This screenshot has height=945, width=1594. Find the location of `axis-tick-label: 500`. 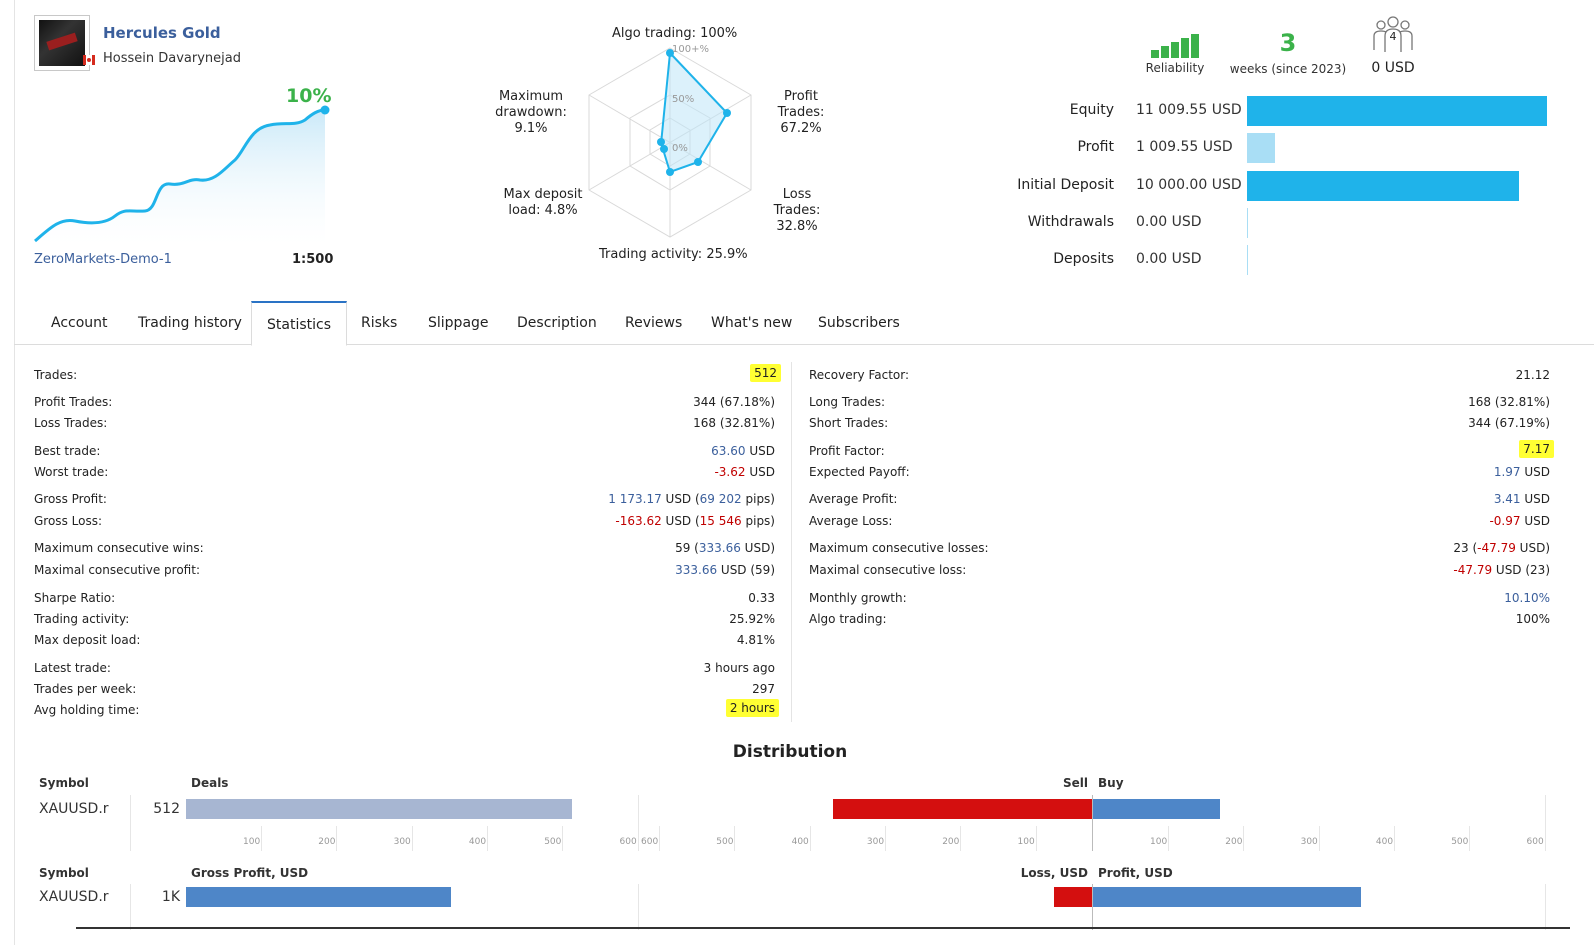

axis-tick-label: 500 is located at coordinates (725, 842).